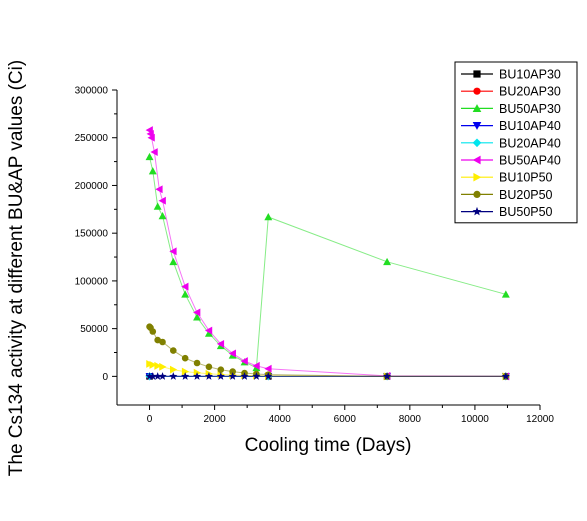  Describe the element at coordinates (477, 194) in the screenshot. I see `legend-marker-bu20p50` at that location.